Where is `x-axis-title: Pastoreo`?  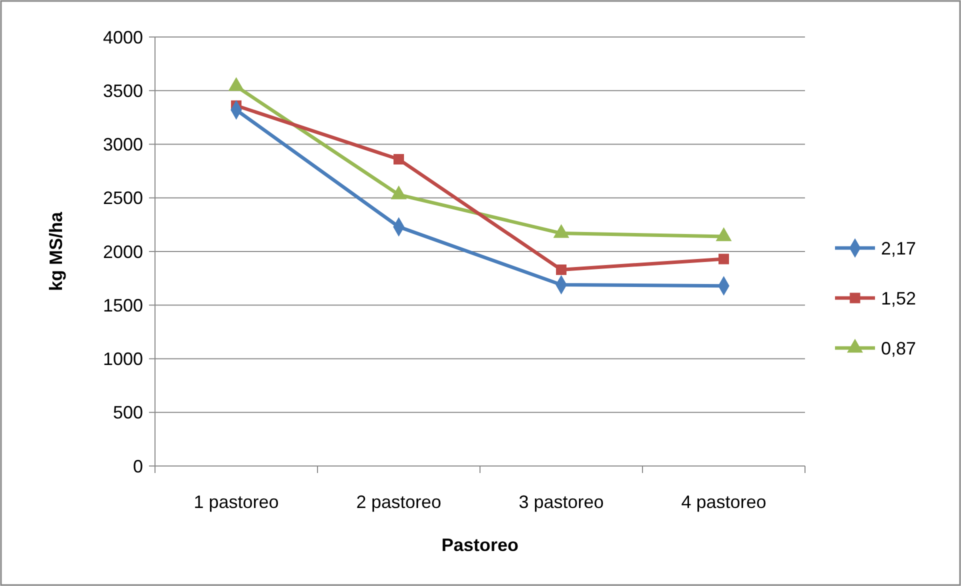 x-axis-title: Pastoreo is located at coordinates (480, 545).